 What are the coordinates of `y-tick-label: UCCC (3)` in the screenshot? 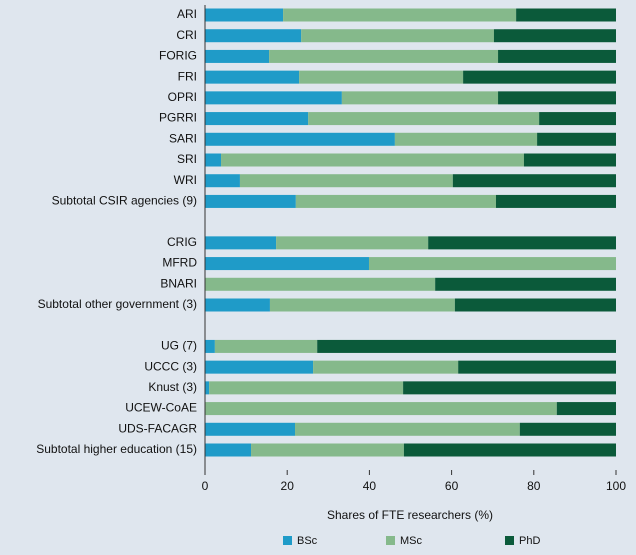 It's located at (170, 366).